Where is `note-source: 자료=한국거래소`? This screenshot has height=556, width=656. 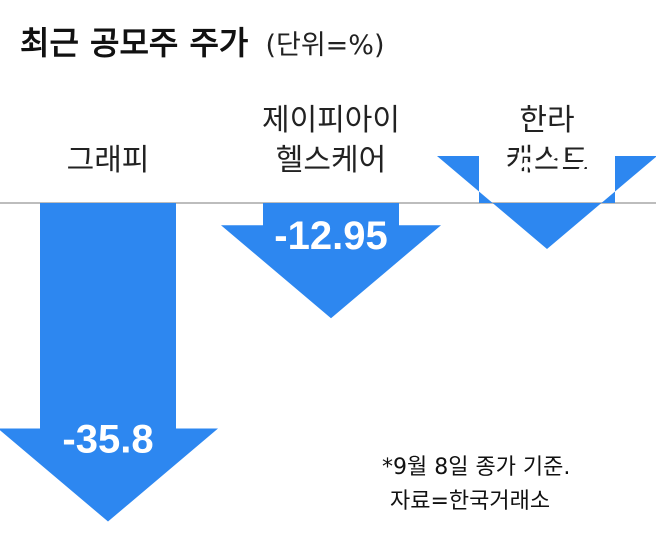
note-source: 자료=한국거래소 is located at coordinates (470, 501).